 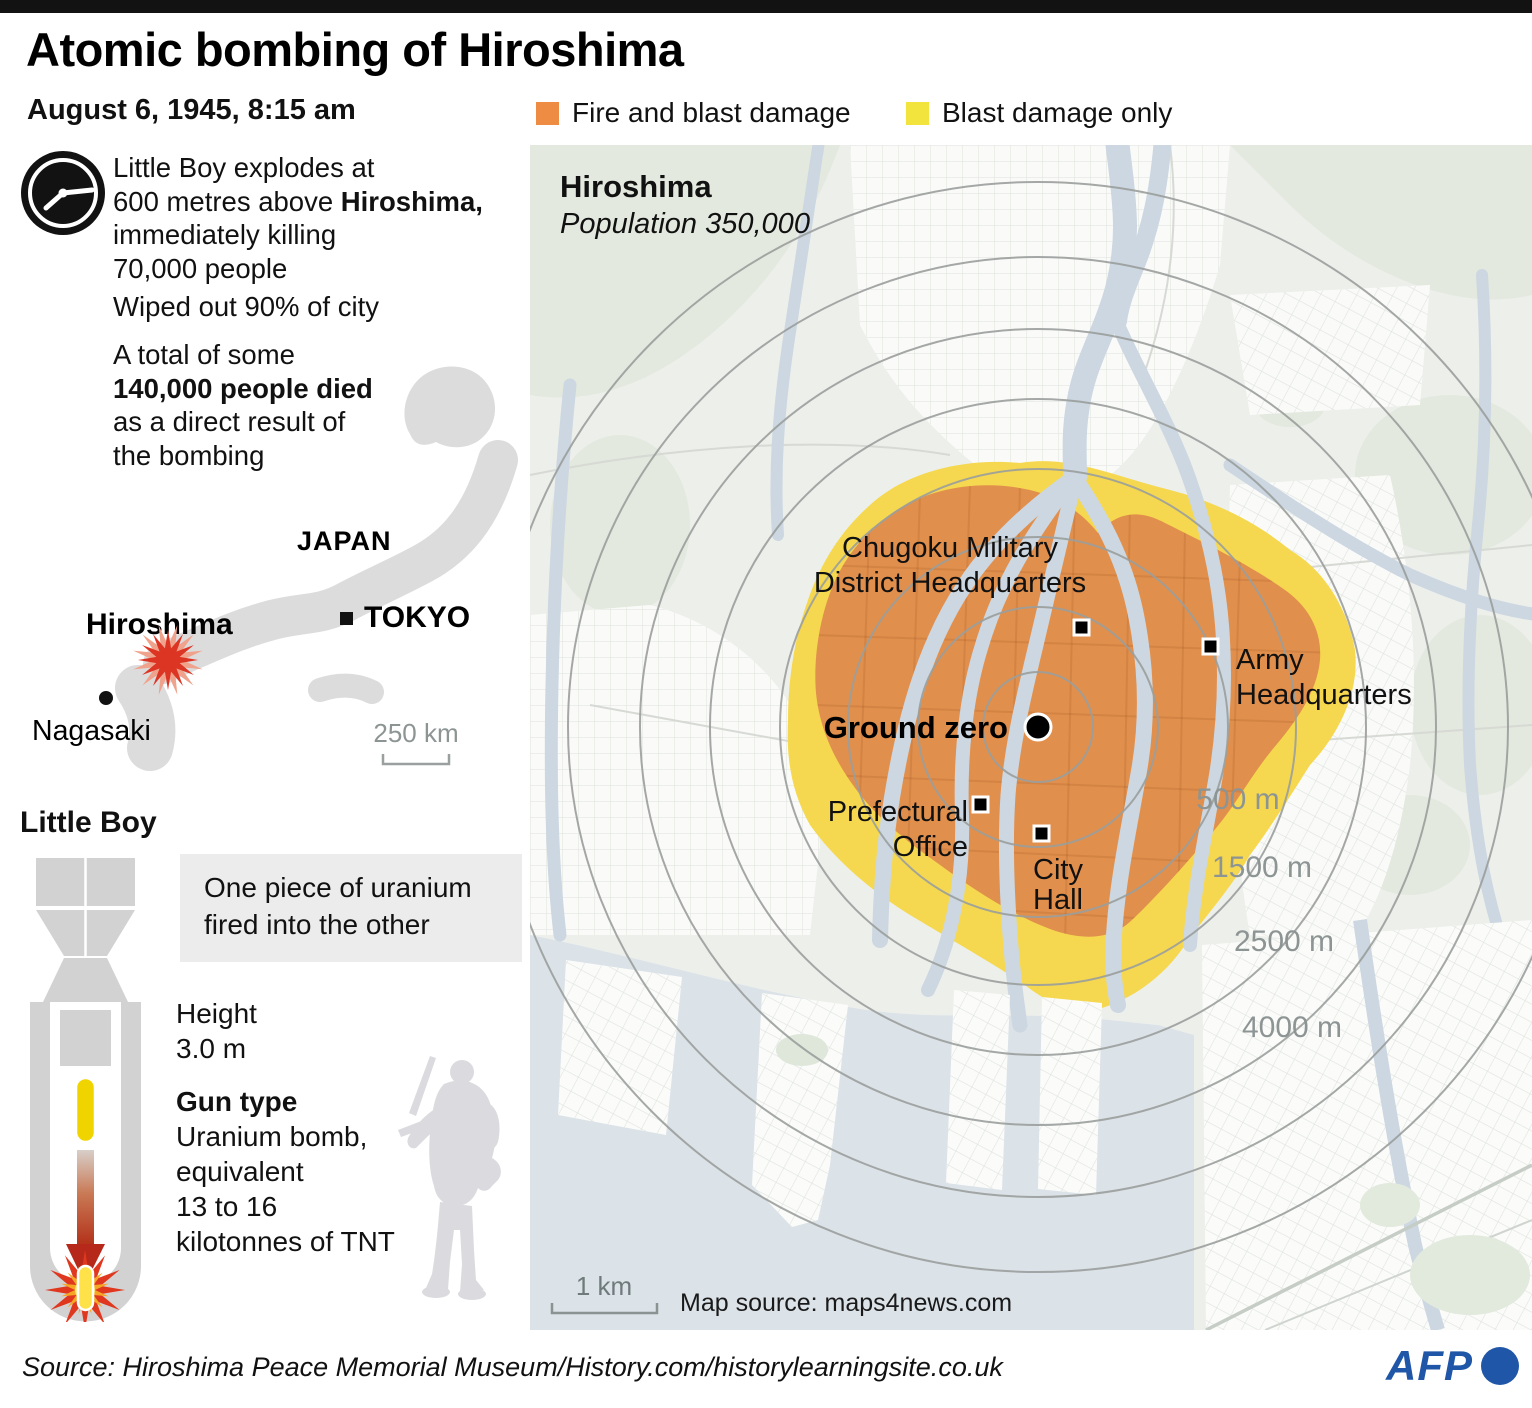 What do you see at coordinates (950, 583) in the screenshot?
I see `chugoku-label2: District Headquarters` at bounding box center [950, 583].